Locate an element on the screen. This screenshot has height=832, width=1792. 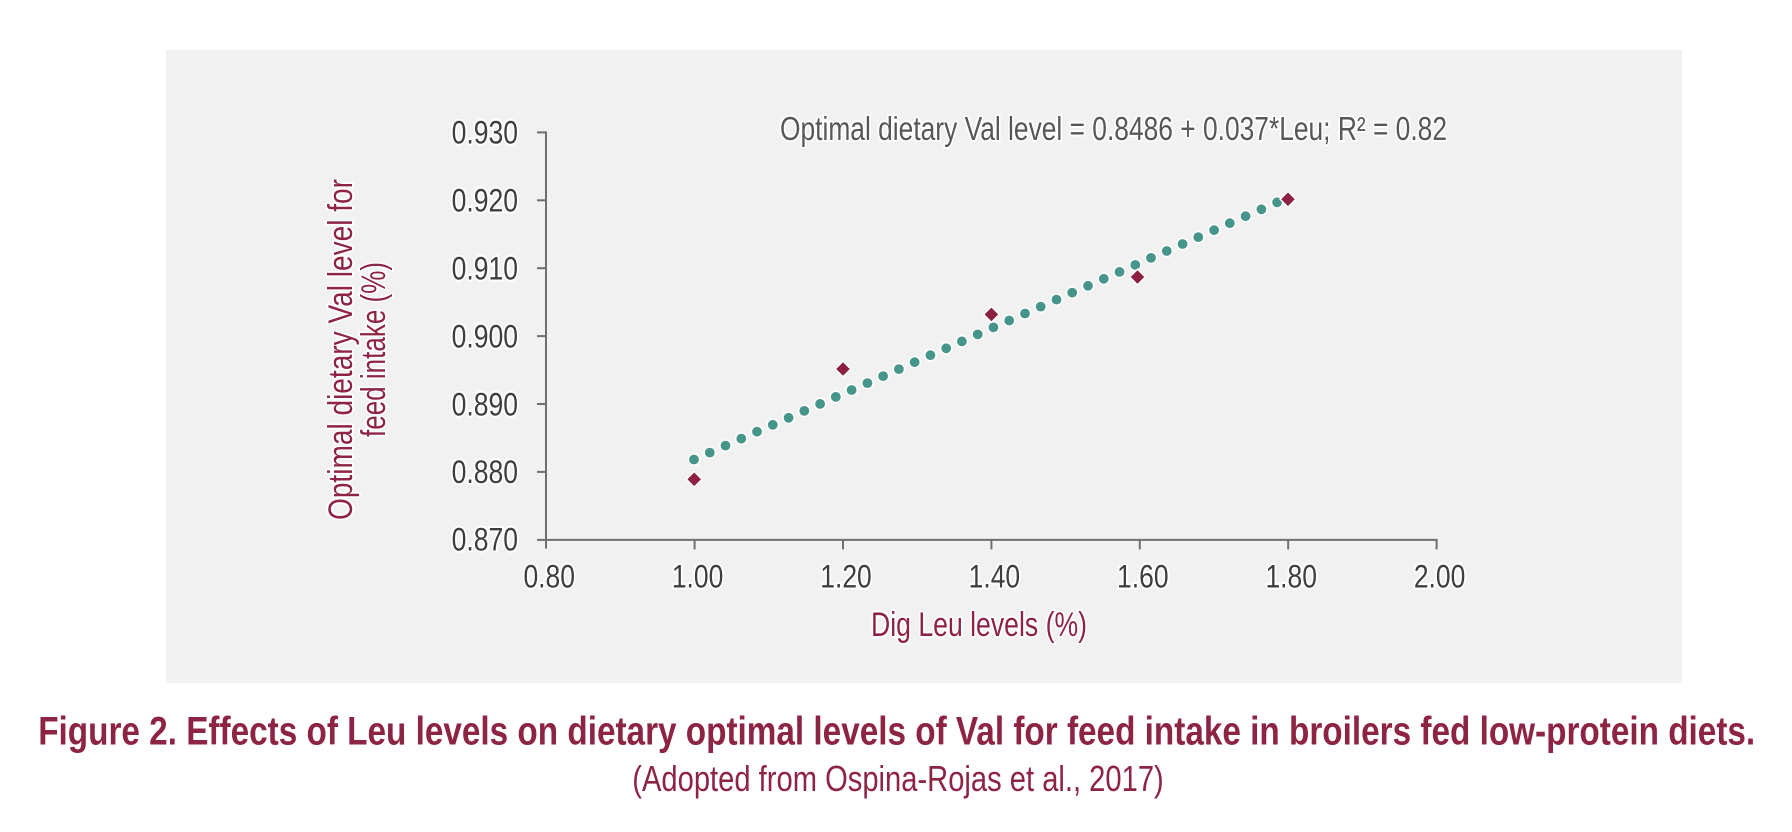
svg-text: 0.80 is located at coordinates (549, 577).